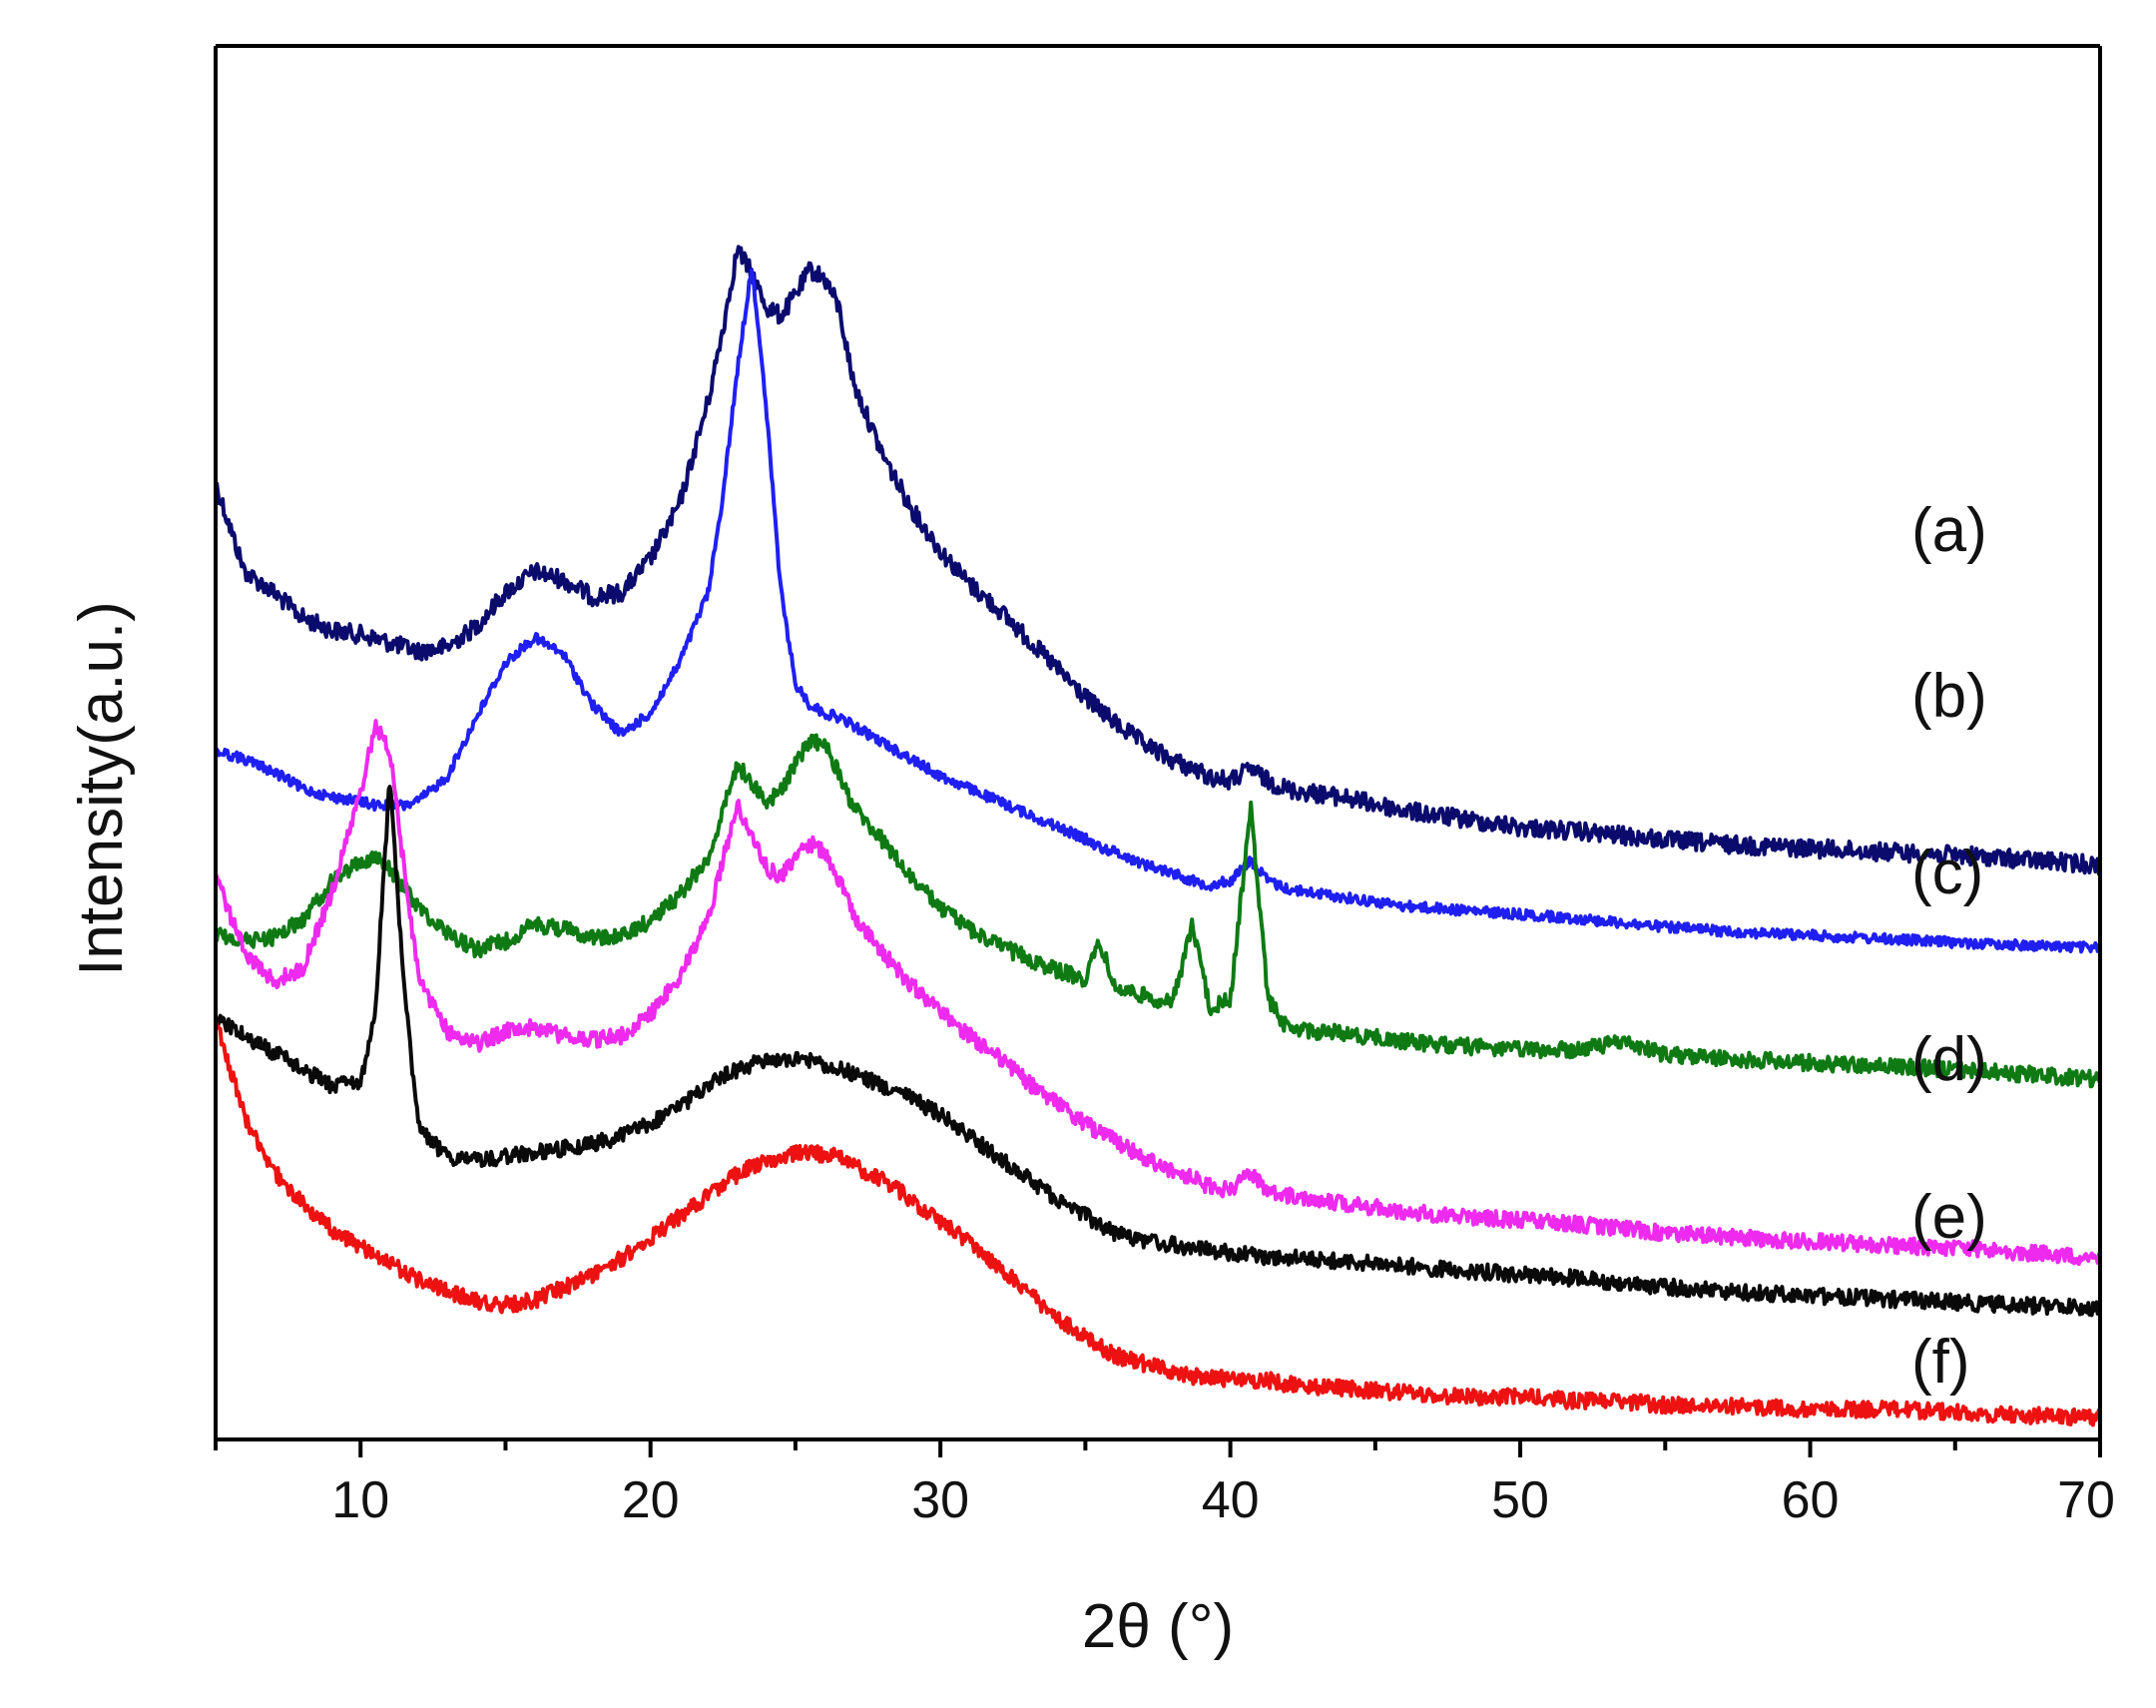 The width and height of the screenshot is (2156, 1708). Describe the element at coordinates (1158, 1626) in the screenshot. I see `x-axis-title: 2θ (°)` at that location.